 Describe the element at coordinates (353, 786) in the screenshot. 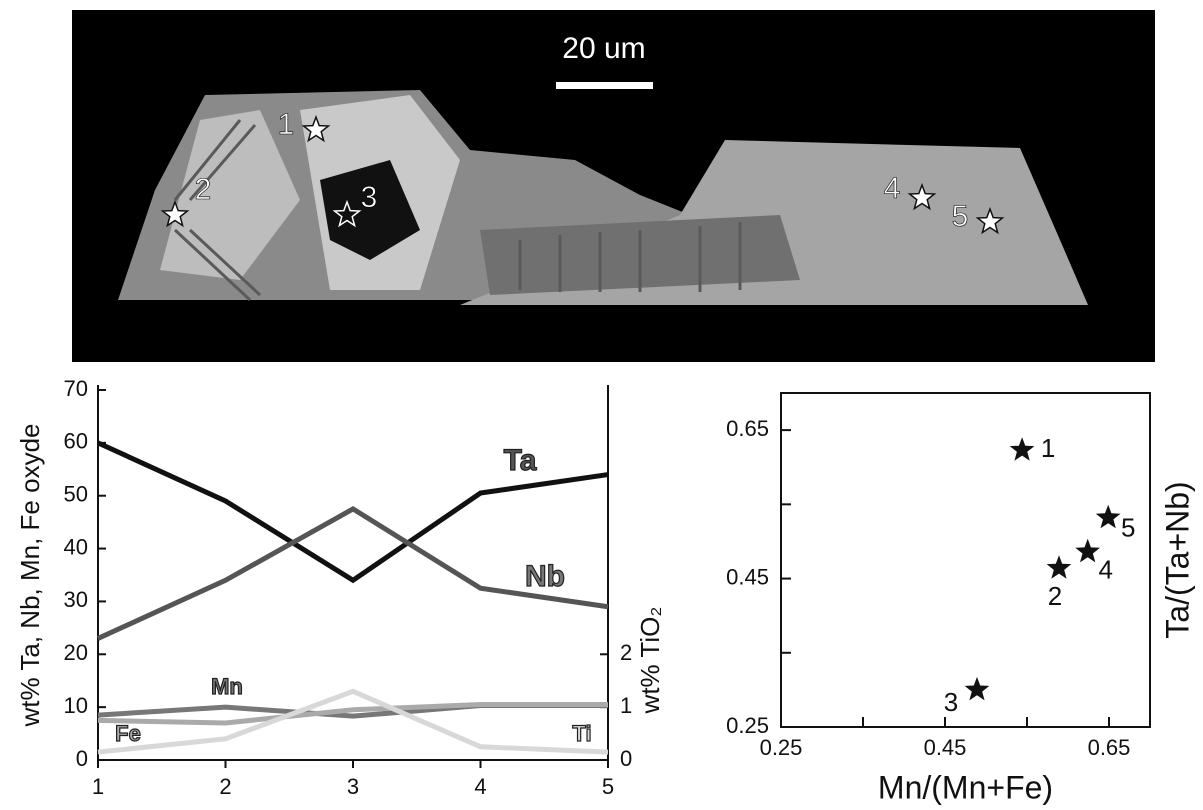

I see `x-tick-label: 3` at that location.